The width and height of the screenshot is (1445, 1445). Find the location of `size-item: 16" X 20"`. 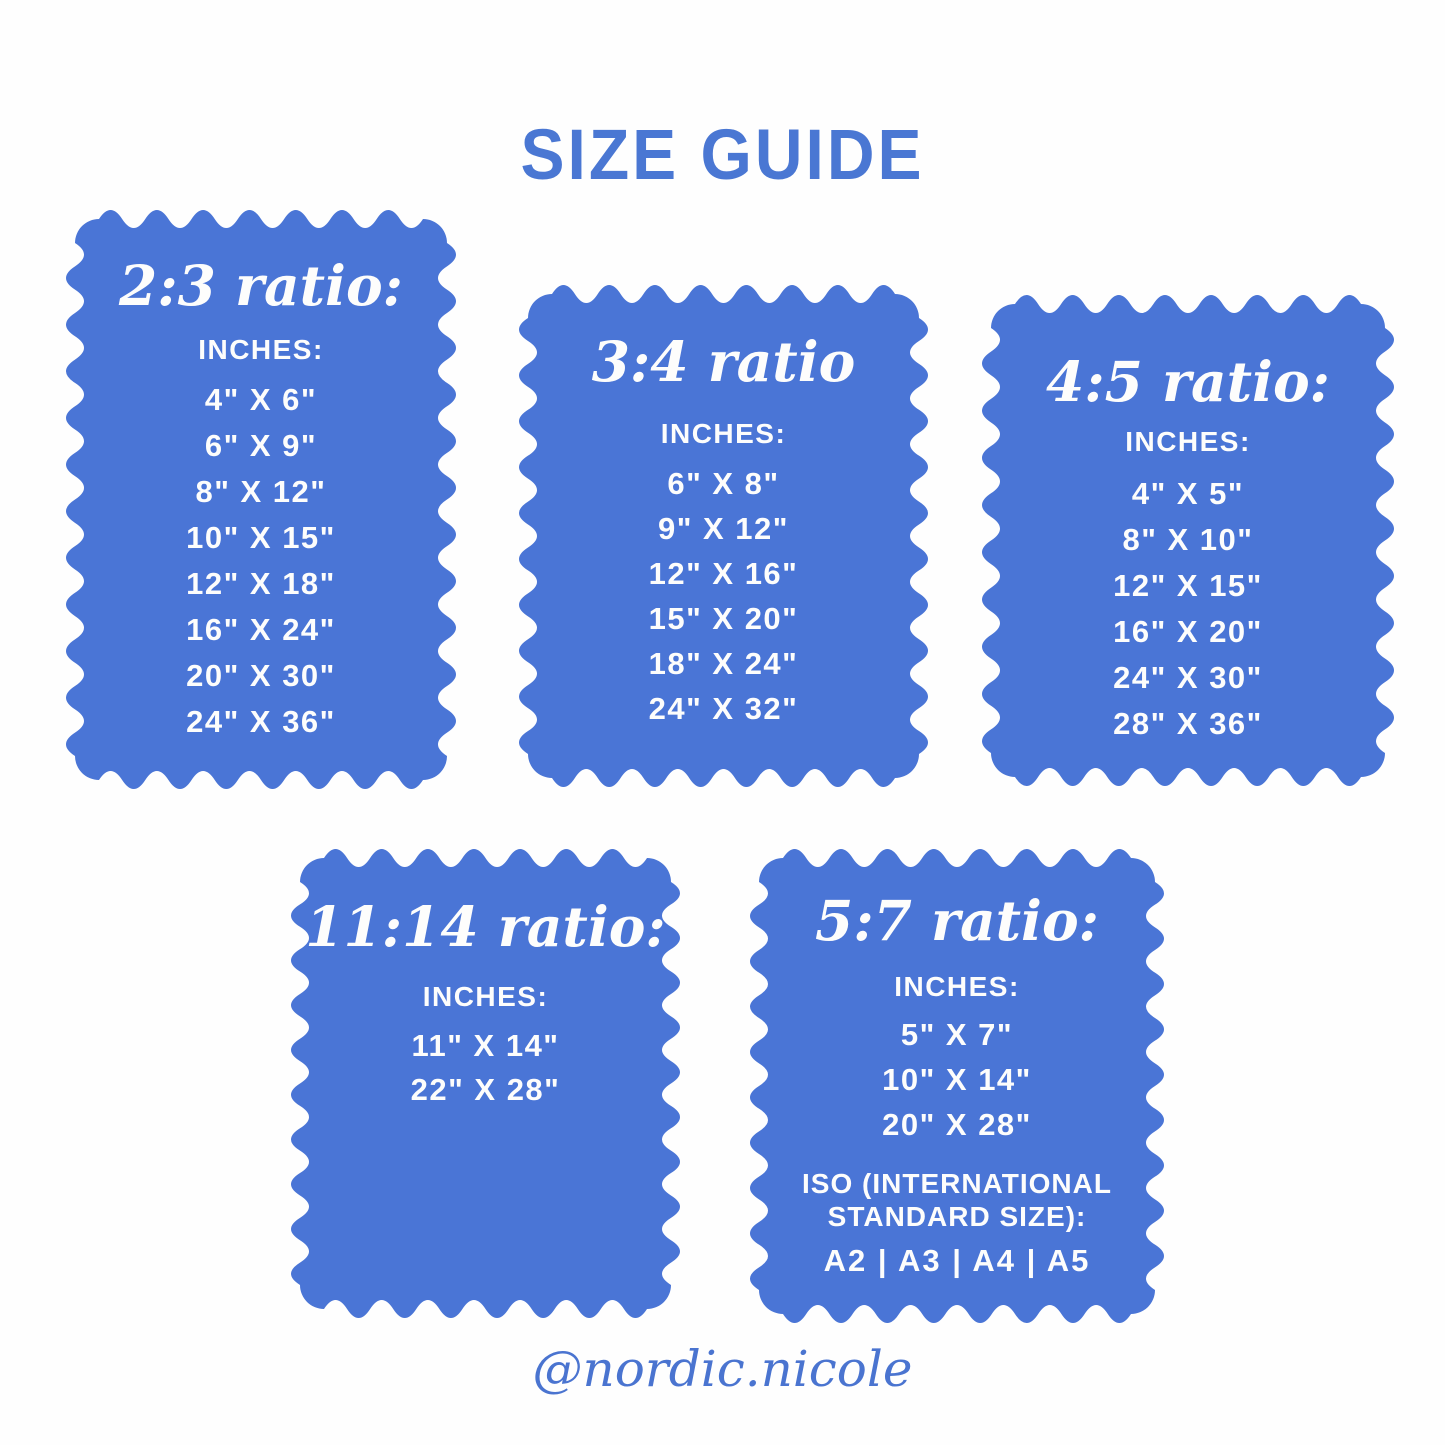

size-item: 16" X 20" is located at coordinates (1188, 631).